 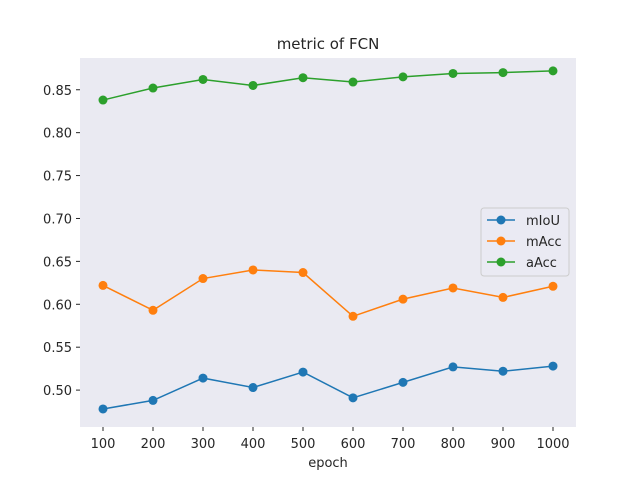 What do you see at coordinates (522, 263) in the screenshot?
I see `legend-item-aAcc: aAcc` at bounding box center [522, 263].